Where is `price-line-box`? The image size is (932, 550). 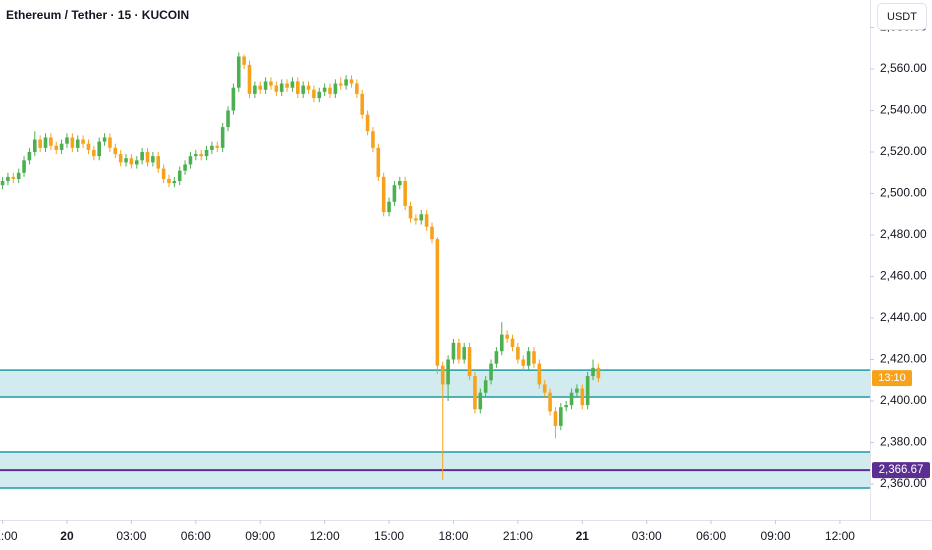
price-line-box is located at coordinates (901, 470).